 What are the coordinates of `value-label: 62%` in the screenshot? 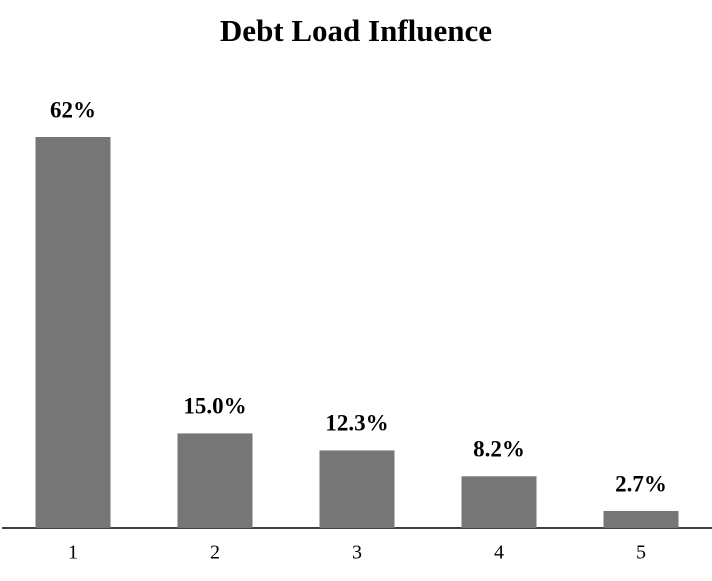 It's located at (73, 109).